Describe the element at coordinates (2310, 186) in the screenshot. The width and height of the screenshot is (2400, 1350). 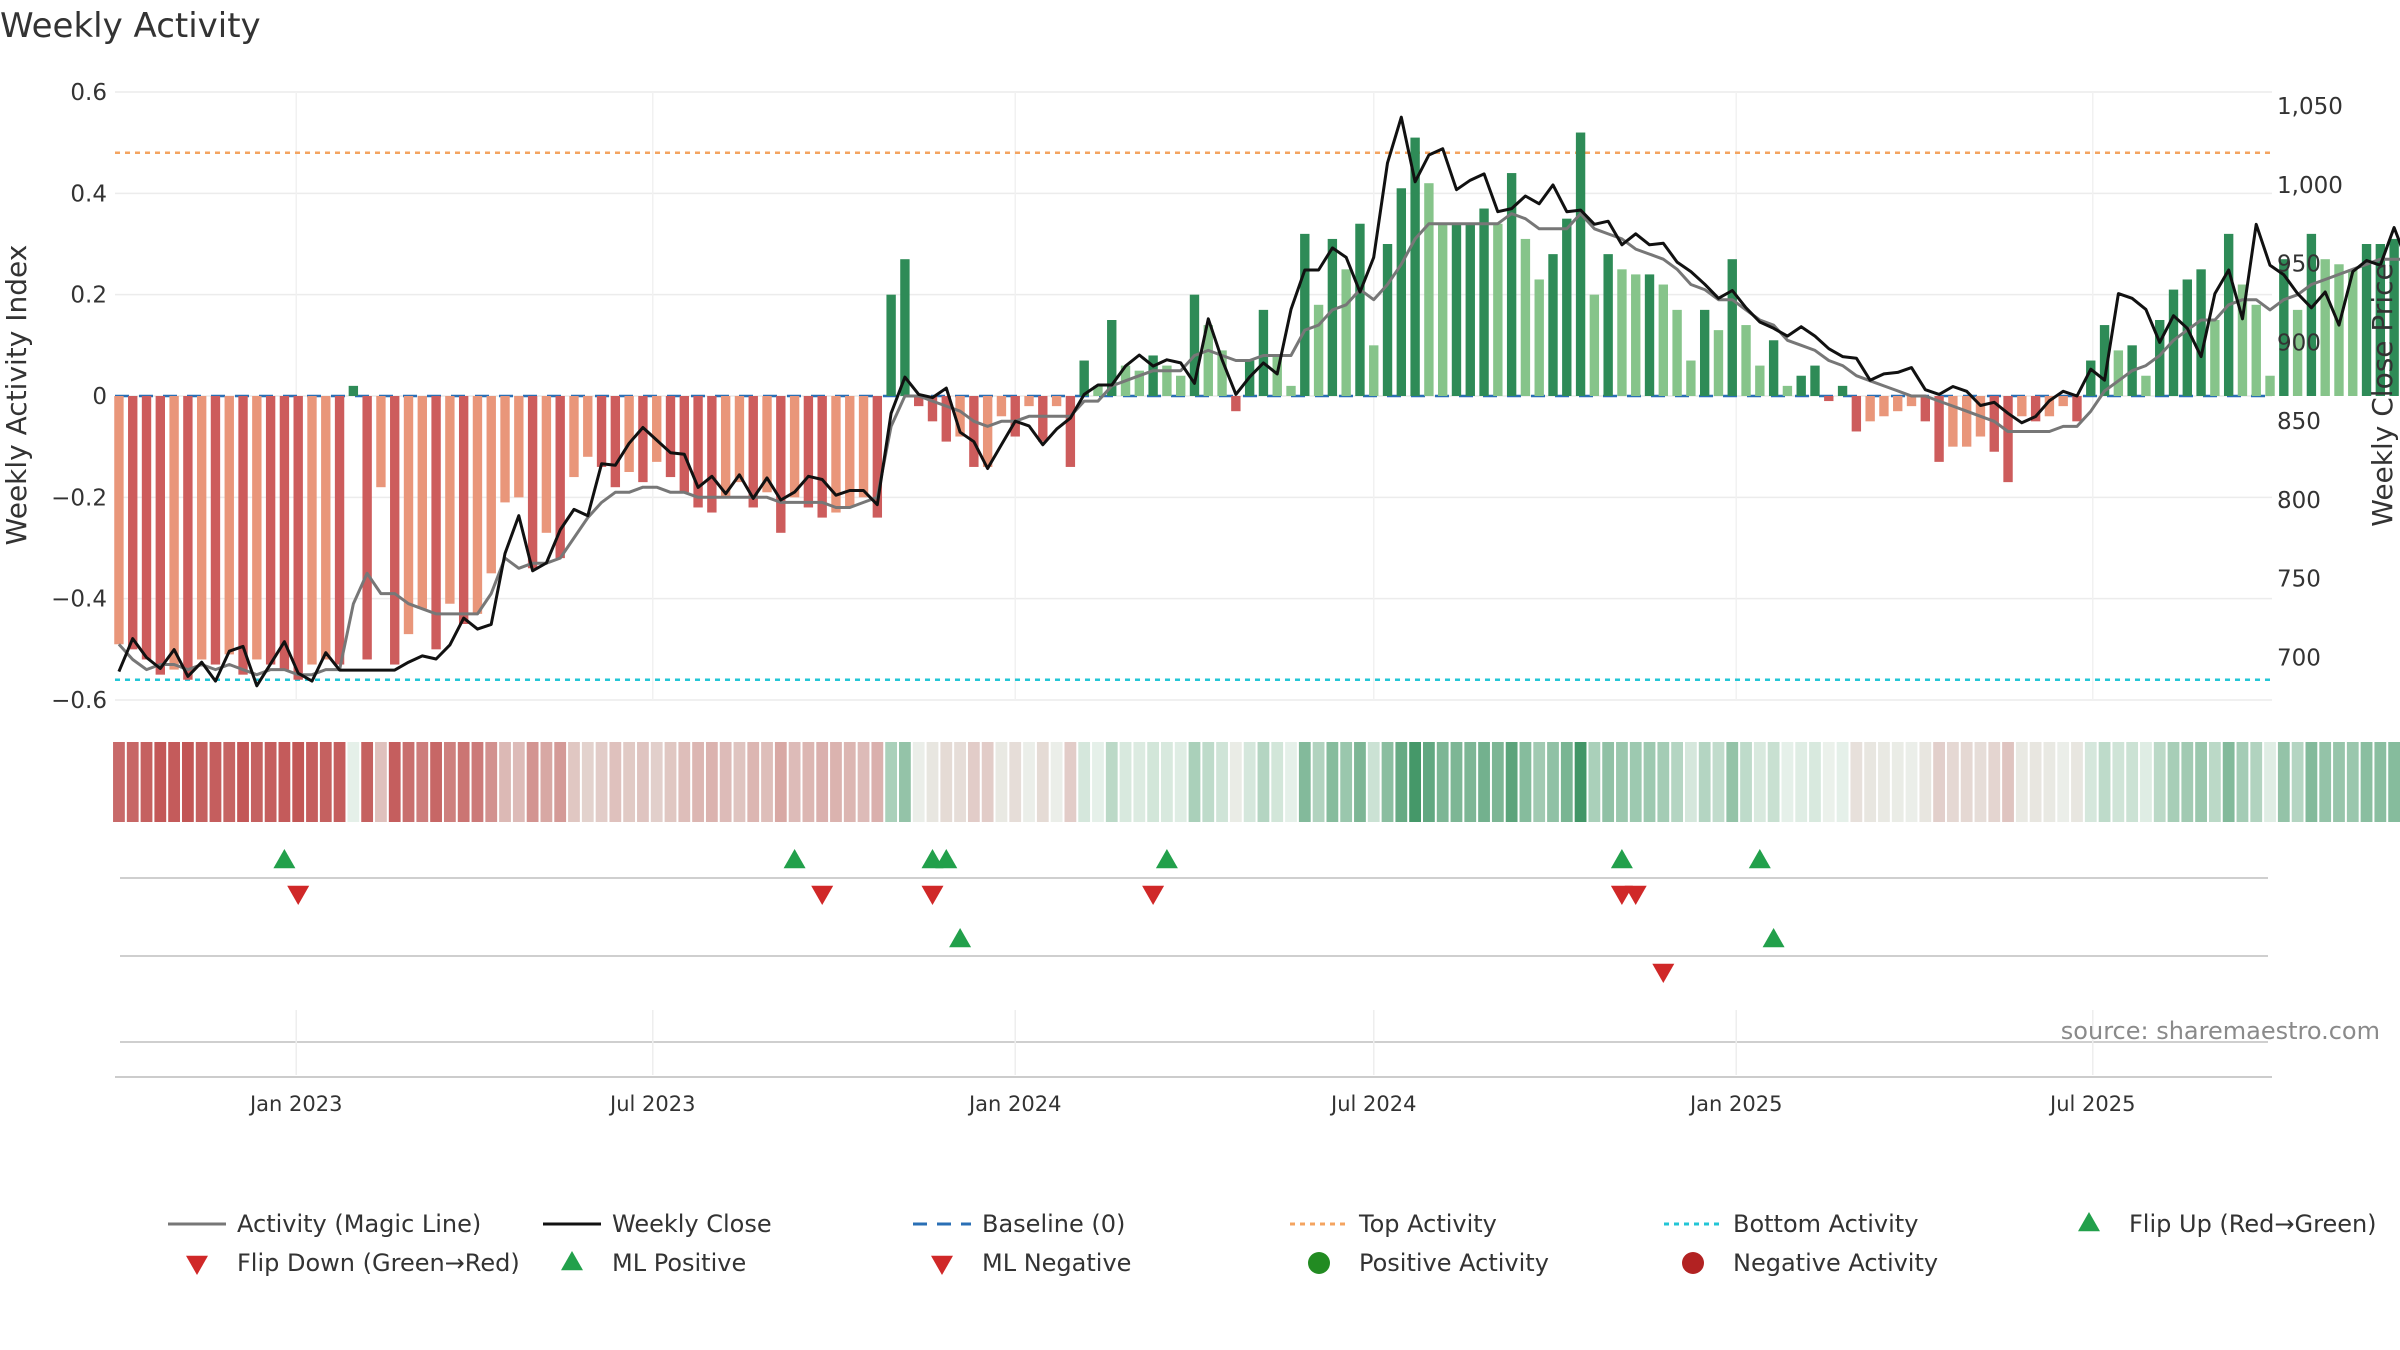
I see `y2-tick-label: 1,000` at that location.